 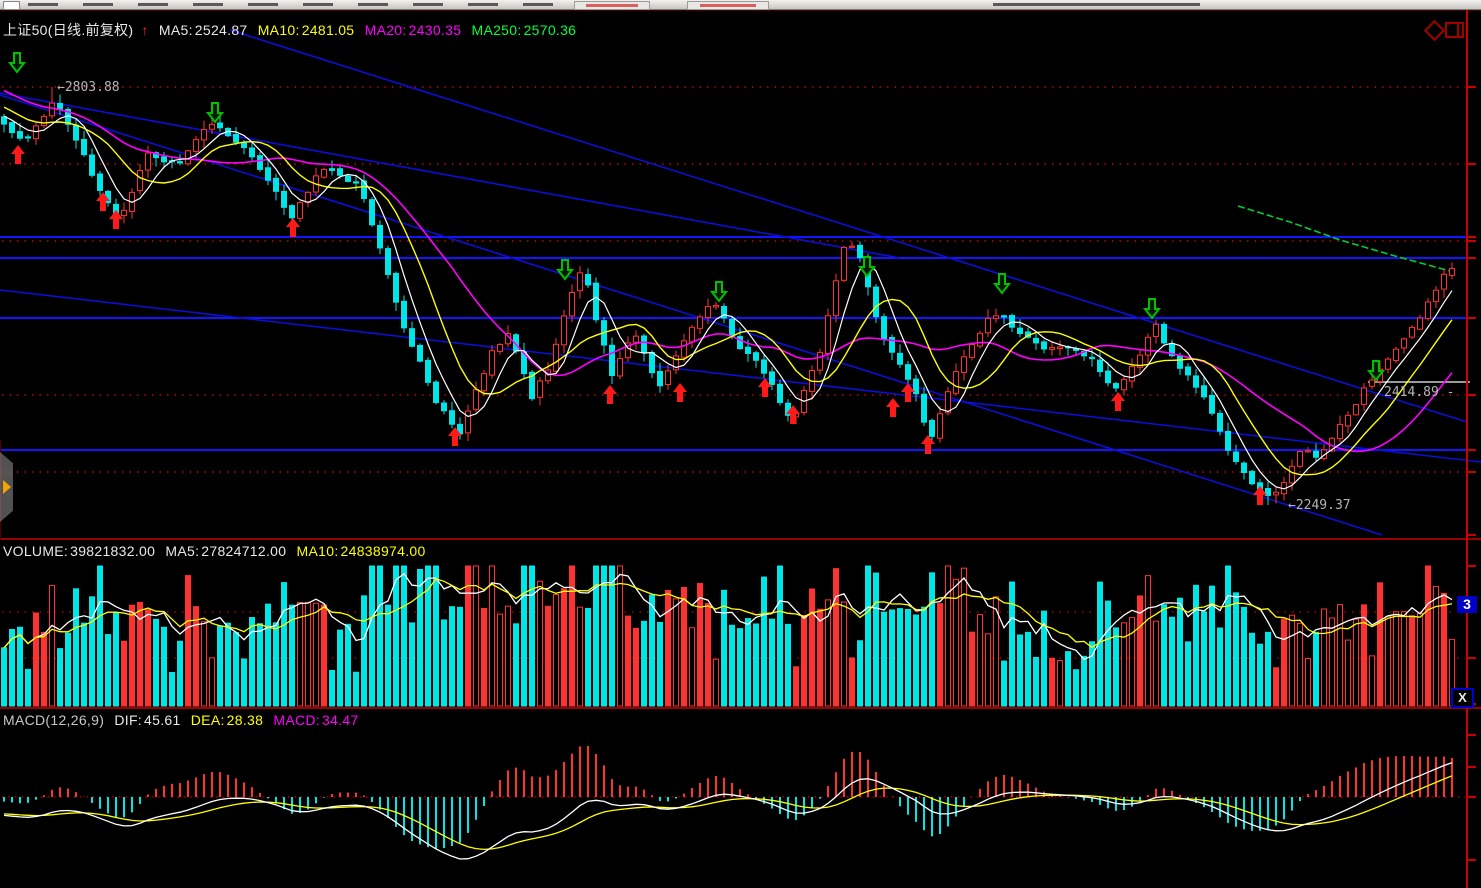 I want to click on ma20-value: 2430.35, so click(x=435, y=30).